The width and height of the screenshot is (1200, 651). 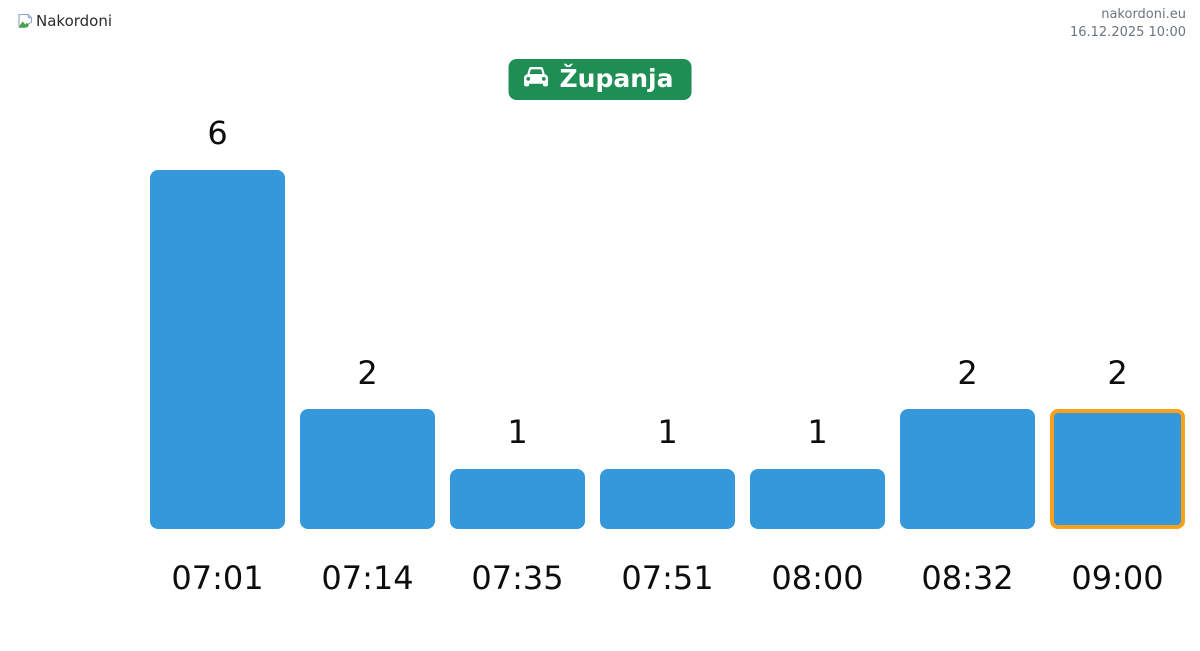 I want to click on bar-column: 2 08:32, so click(x=967, y=325).